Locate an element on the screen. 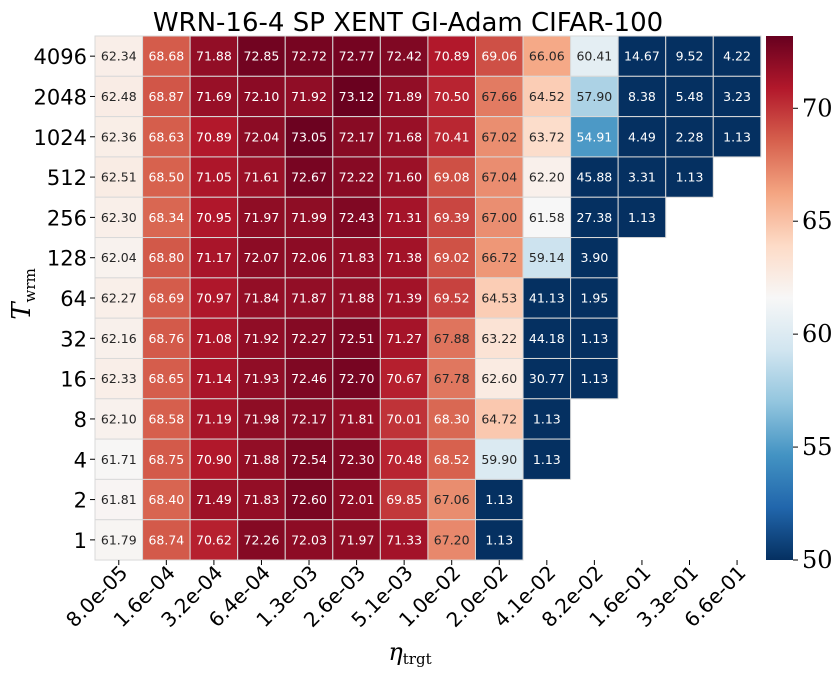 The height and width of the screenshot is (674, 831). cell-value-label: 71.87 is located at coordinates (309, 298).